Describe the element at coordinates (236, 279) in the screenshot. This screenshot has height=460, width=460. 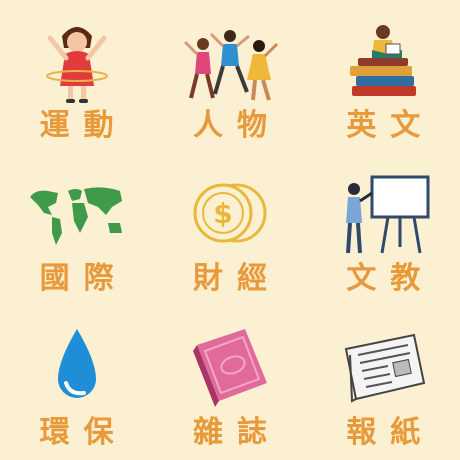
I see `category-label: 財經` at that location.